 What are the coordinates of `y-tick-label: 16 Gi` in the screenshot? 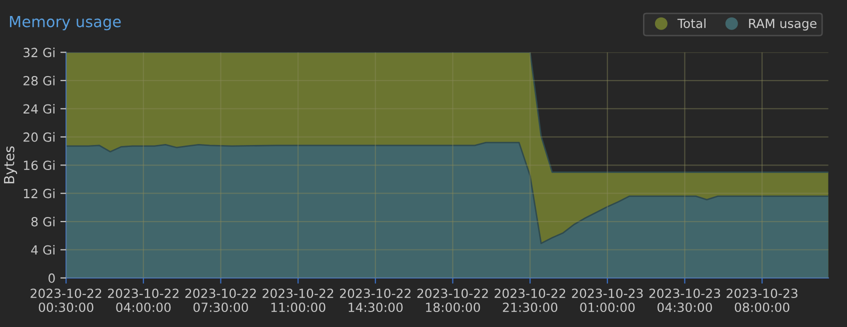 It's located at (39, 165).